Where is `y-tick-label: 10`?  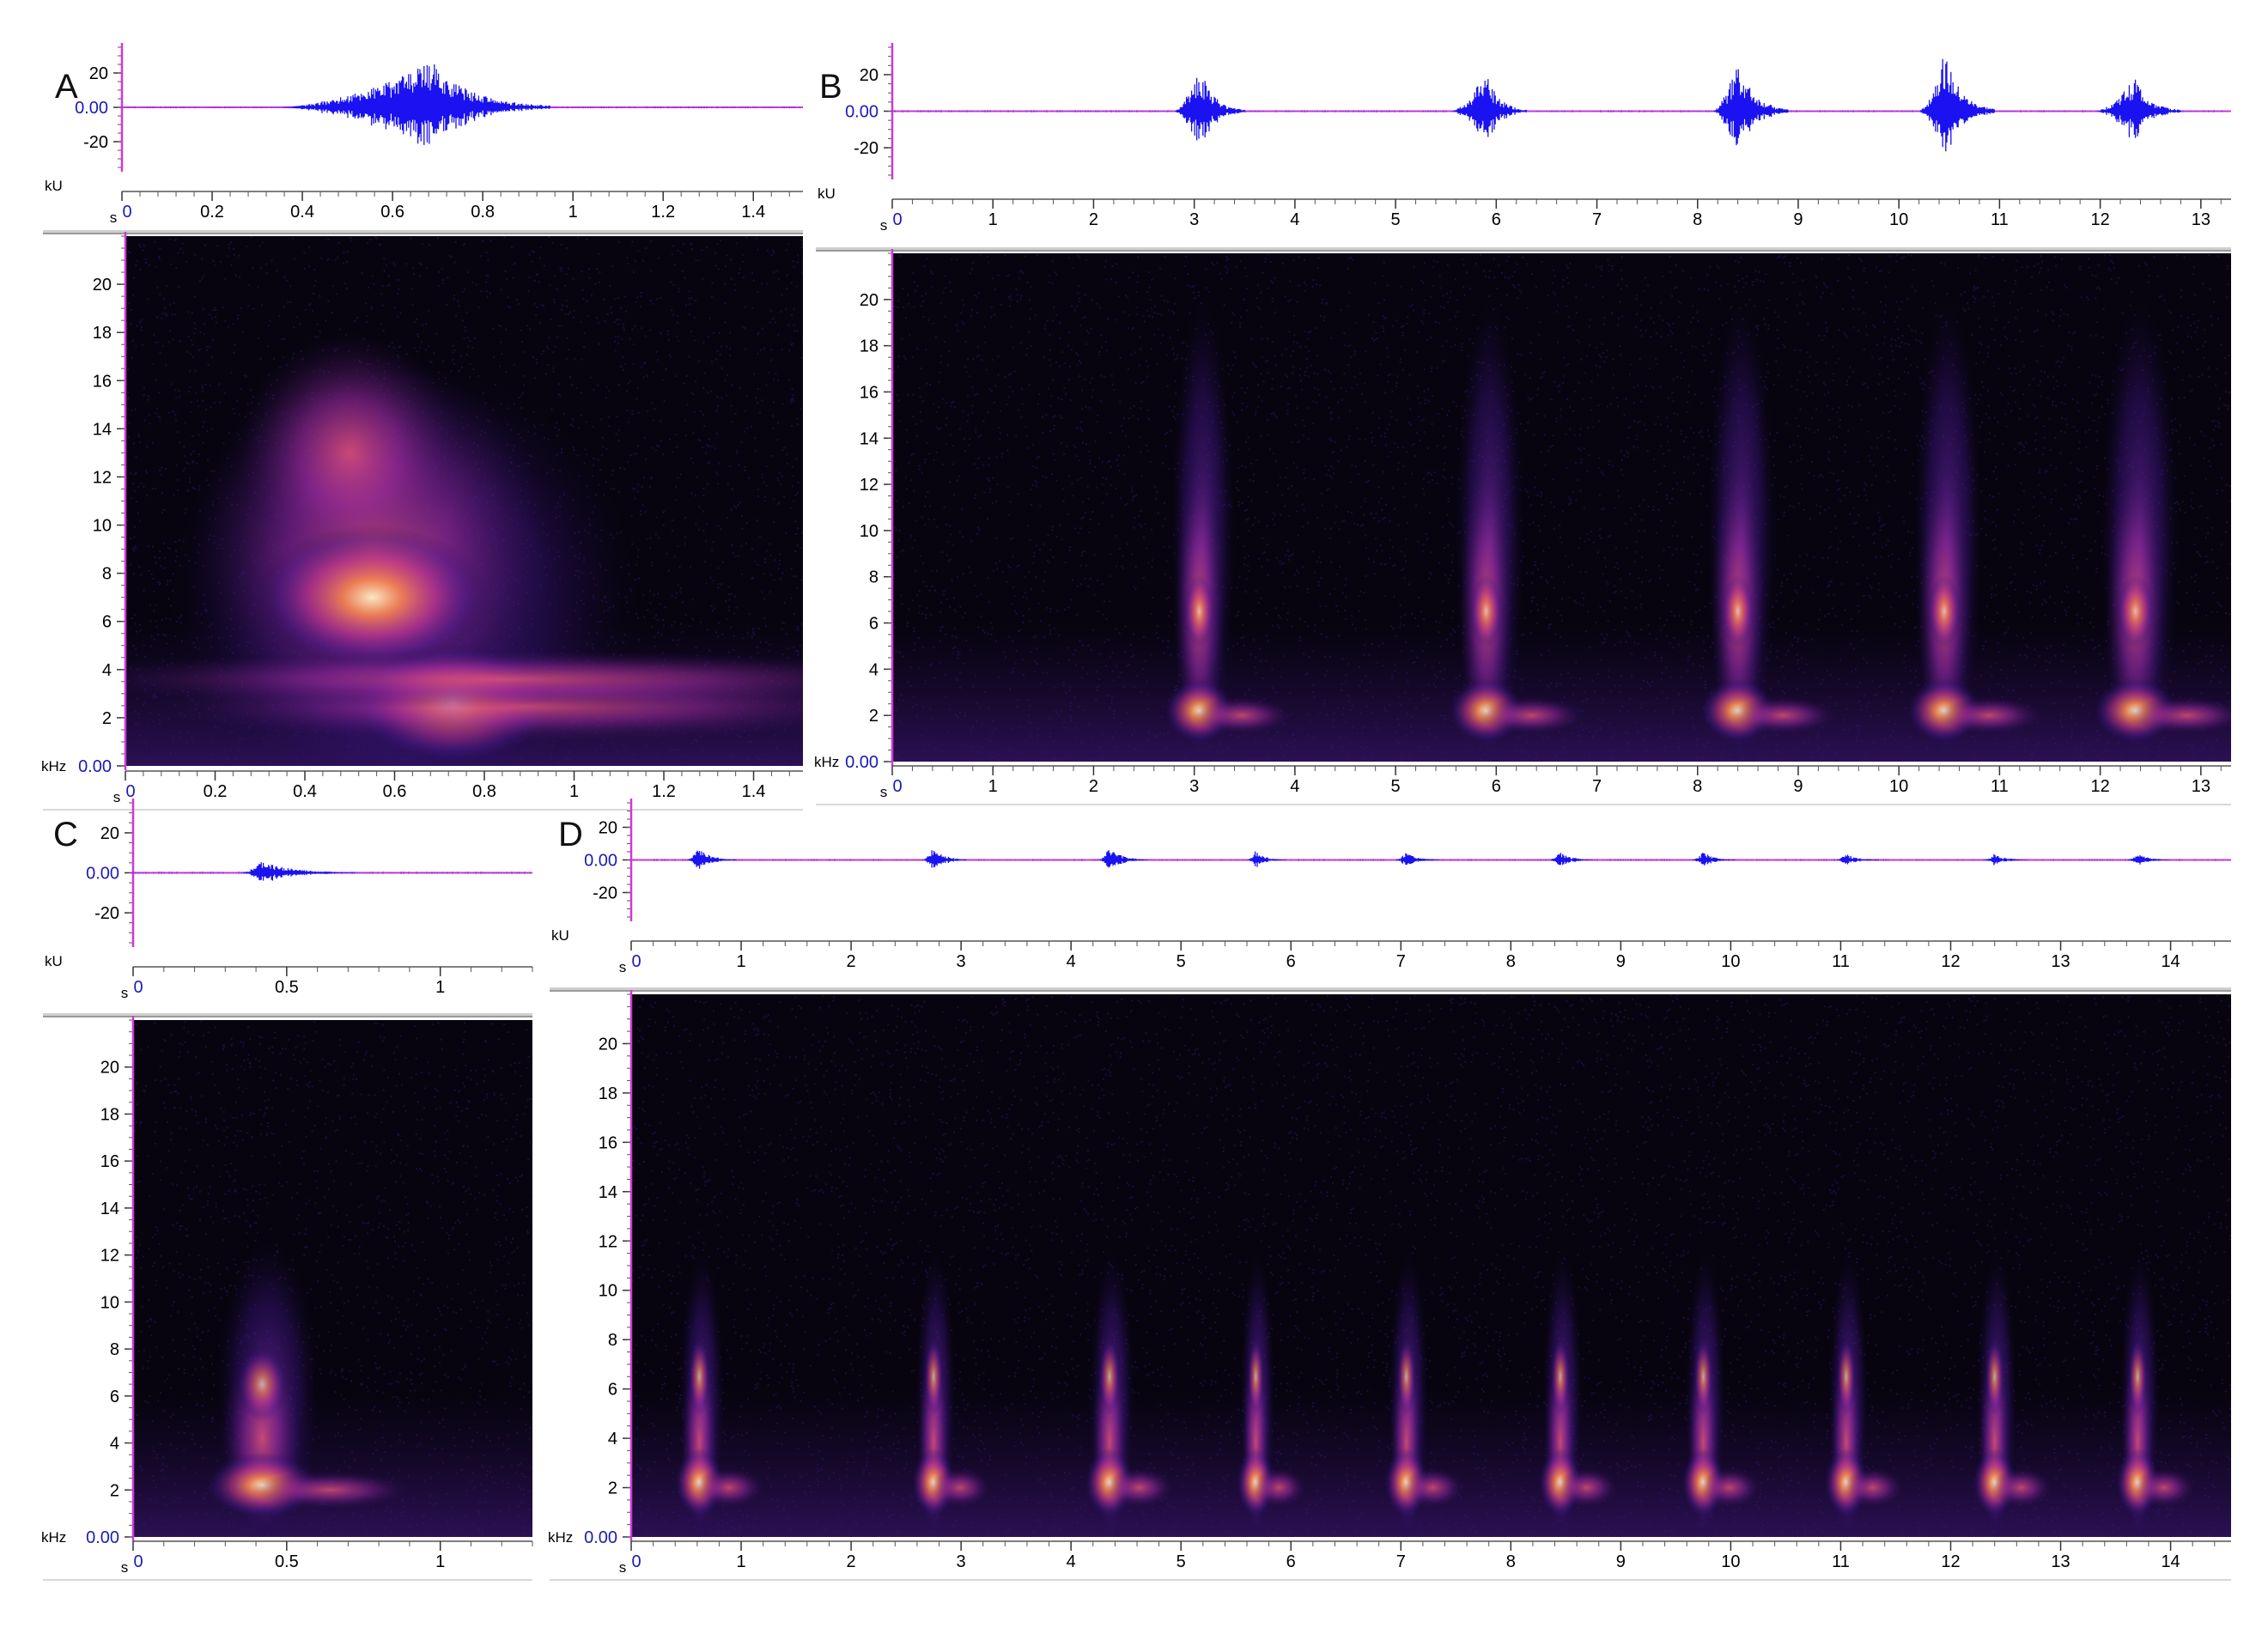 y-tick-label: 10 is located at coordinates (608, 1291).